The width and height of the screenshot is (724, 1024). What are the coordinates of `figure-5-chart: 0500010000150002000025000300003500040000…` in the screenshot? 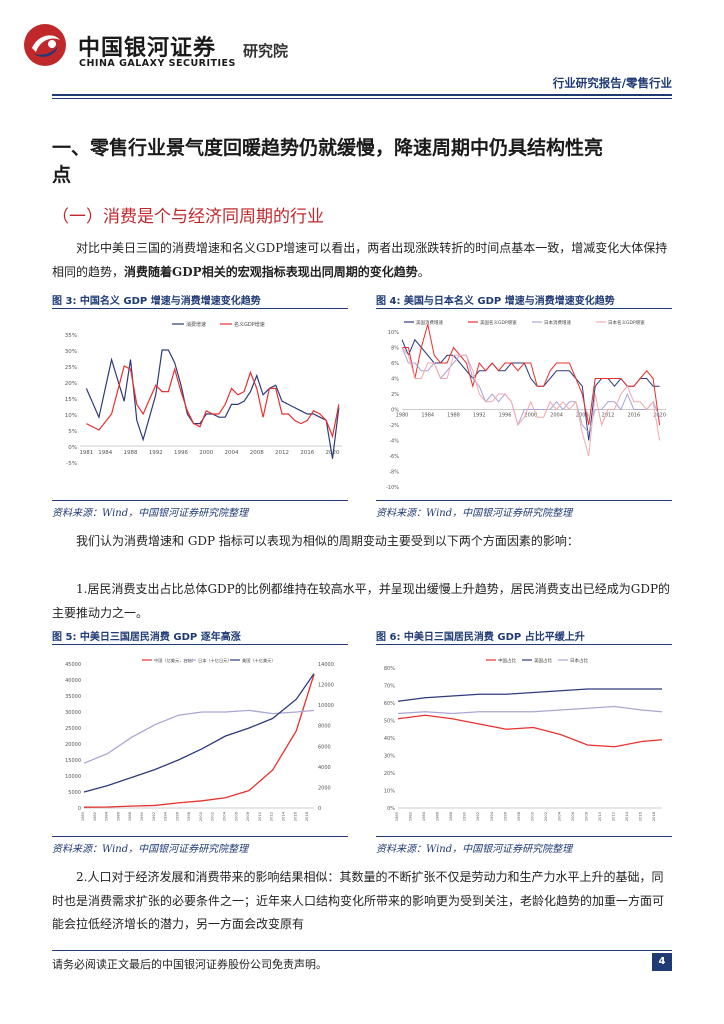 It's located at (199, 739).